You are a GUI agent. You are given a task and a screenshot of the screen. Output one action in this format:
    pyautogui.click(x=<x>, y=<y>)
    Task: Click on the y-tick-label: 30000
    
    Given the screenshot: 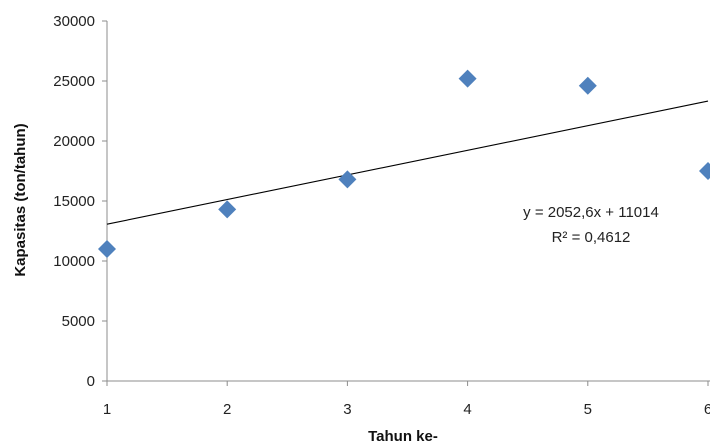 What is the action you would take?
    pyautogui.click(x=74, y=21)
    